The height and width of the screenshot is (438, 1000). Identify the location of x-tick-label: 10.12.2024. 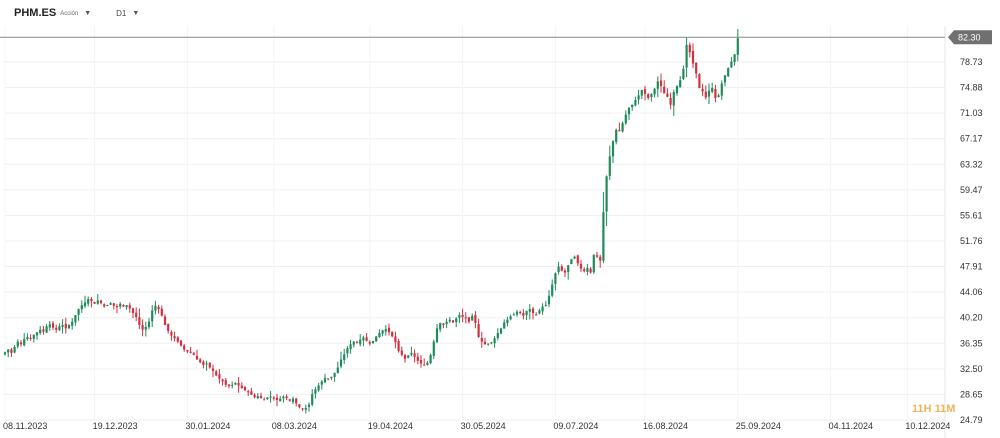
(927, 426).